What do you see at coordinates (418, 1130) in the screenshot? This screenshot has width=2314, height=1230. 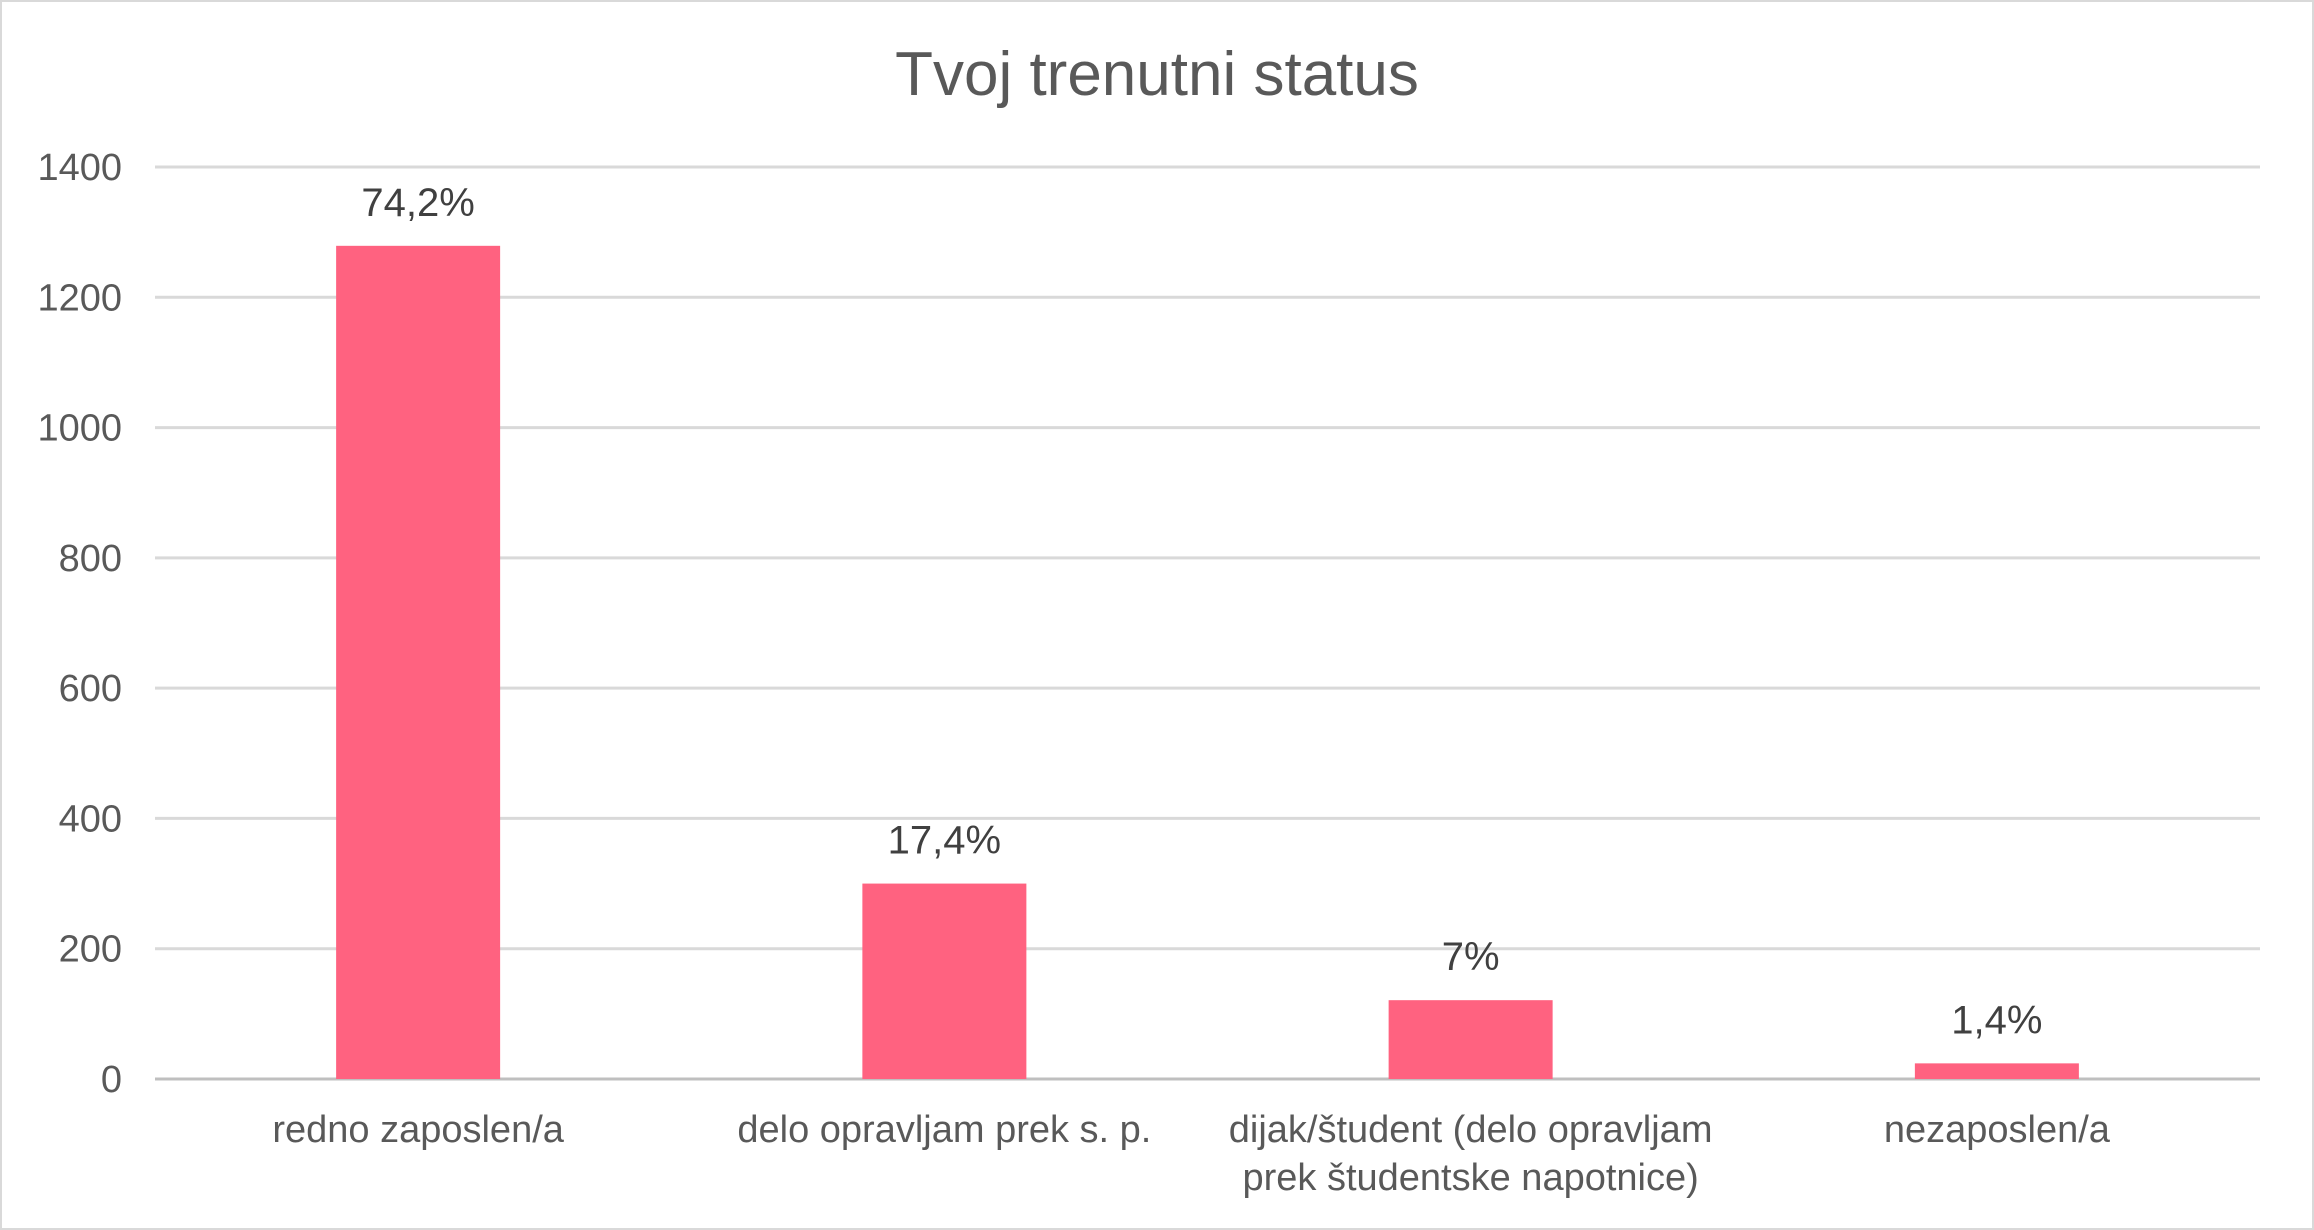 I see `x-category-label: redno zaposlen/a` at bounding box center [418, 1130].